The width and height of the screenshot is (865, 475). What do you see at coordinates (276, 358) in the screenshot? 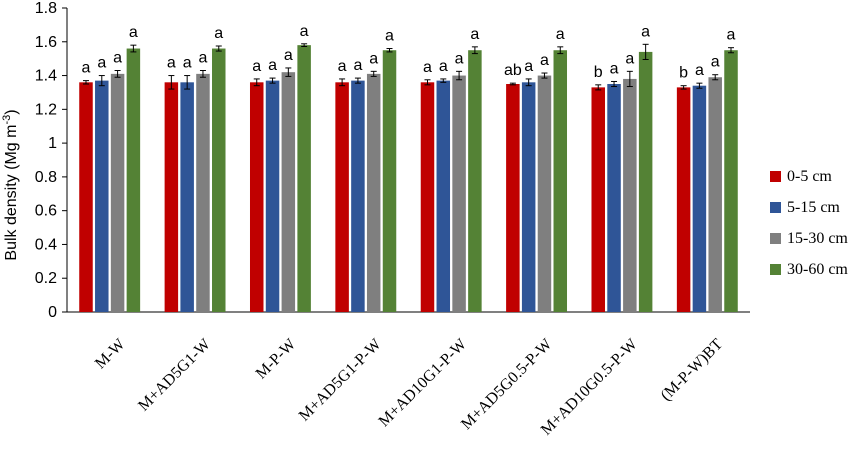
I see `x-category-label: M-P-W` at bounding box center [276, 358].